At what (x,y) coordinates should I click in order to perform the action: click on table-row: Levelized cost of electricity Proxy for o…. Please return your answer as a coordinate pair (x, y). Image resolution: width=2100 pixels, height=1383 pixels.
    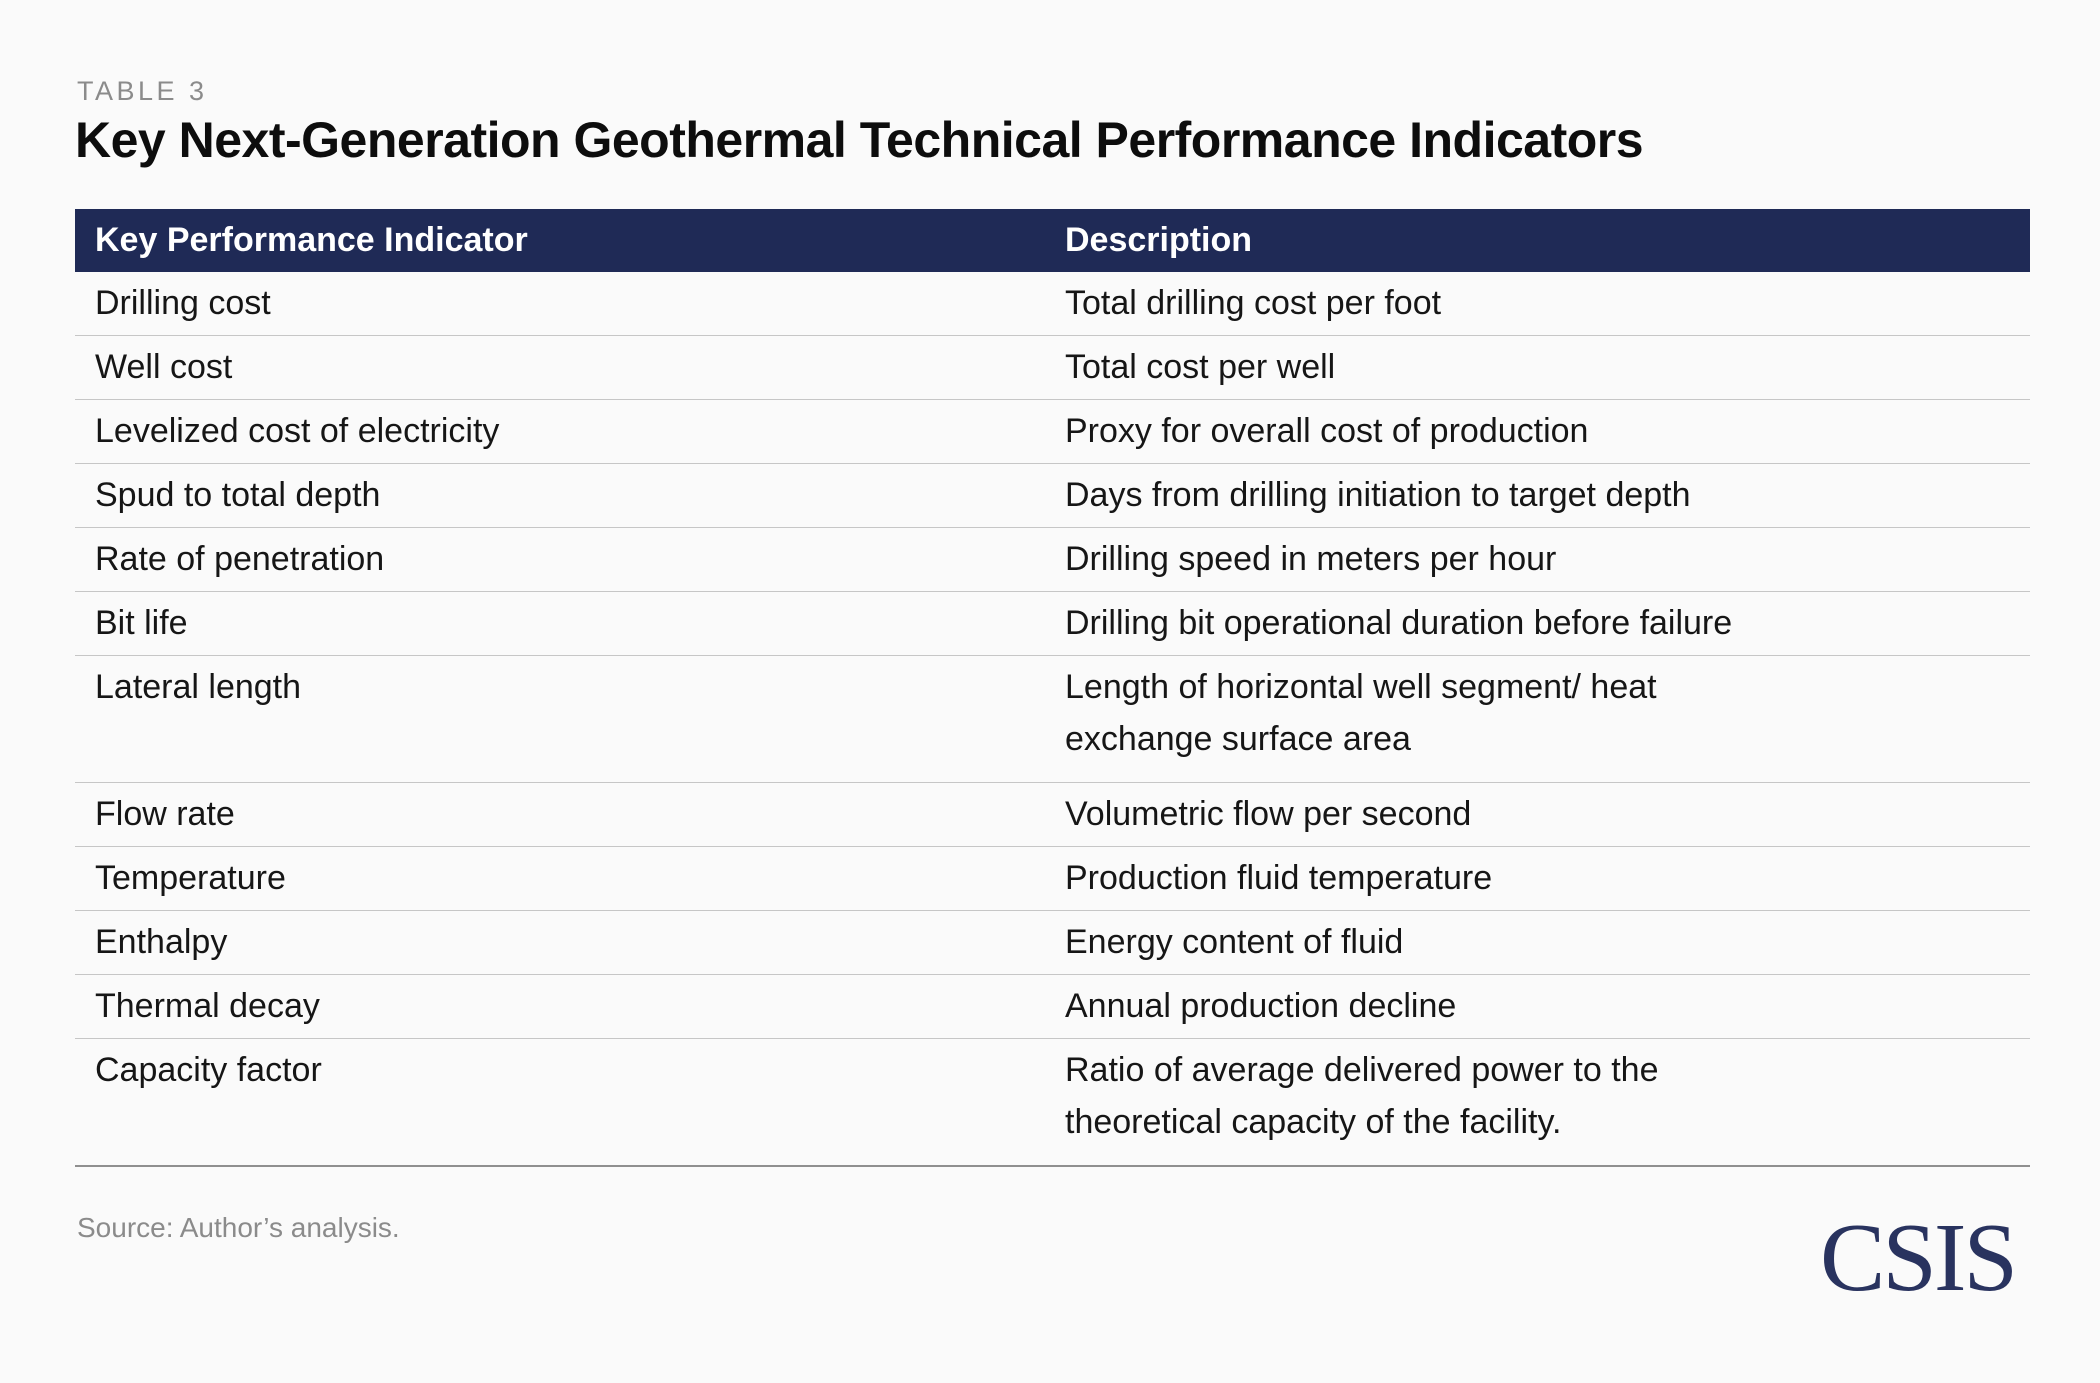
    Looking at the image, I should click on (1052, 431).